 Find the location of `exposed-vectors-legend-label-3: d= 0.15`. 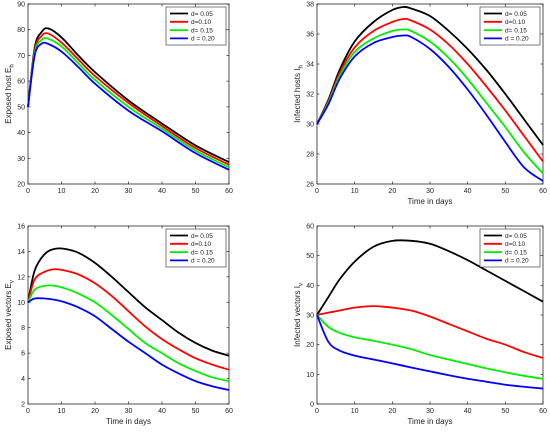

exposed-vectors-legend-label-3: d= 0.15 is located at coordinates (202, 252).